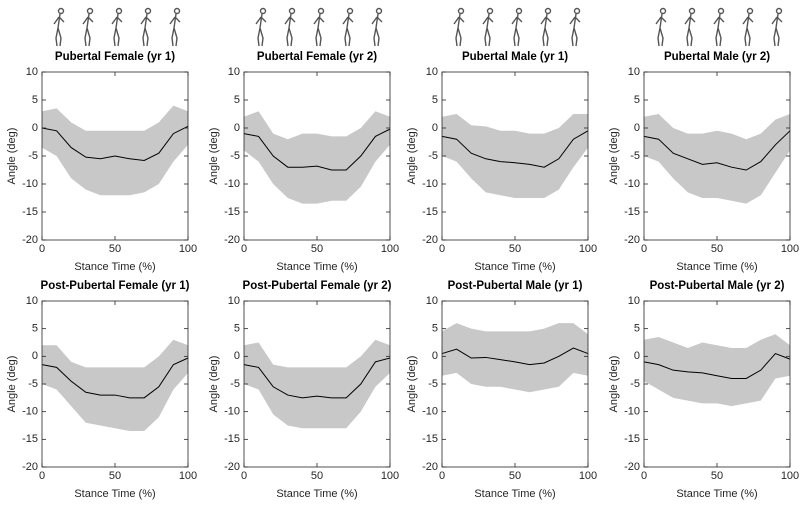 This screenshot has height=506, width=800. What do you see at coordinates (115, 57) in the screenshot?
I see `chart-title: Pubertal Female (yr 1)` at bounding box center [115, 57].